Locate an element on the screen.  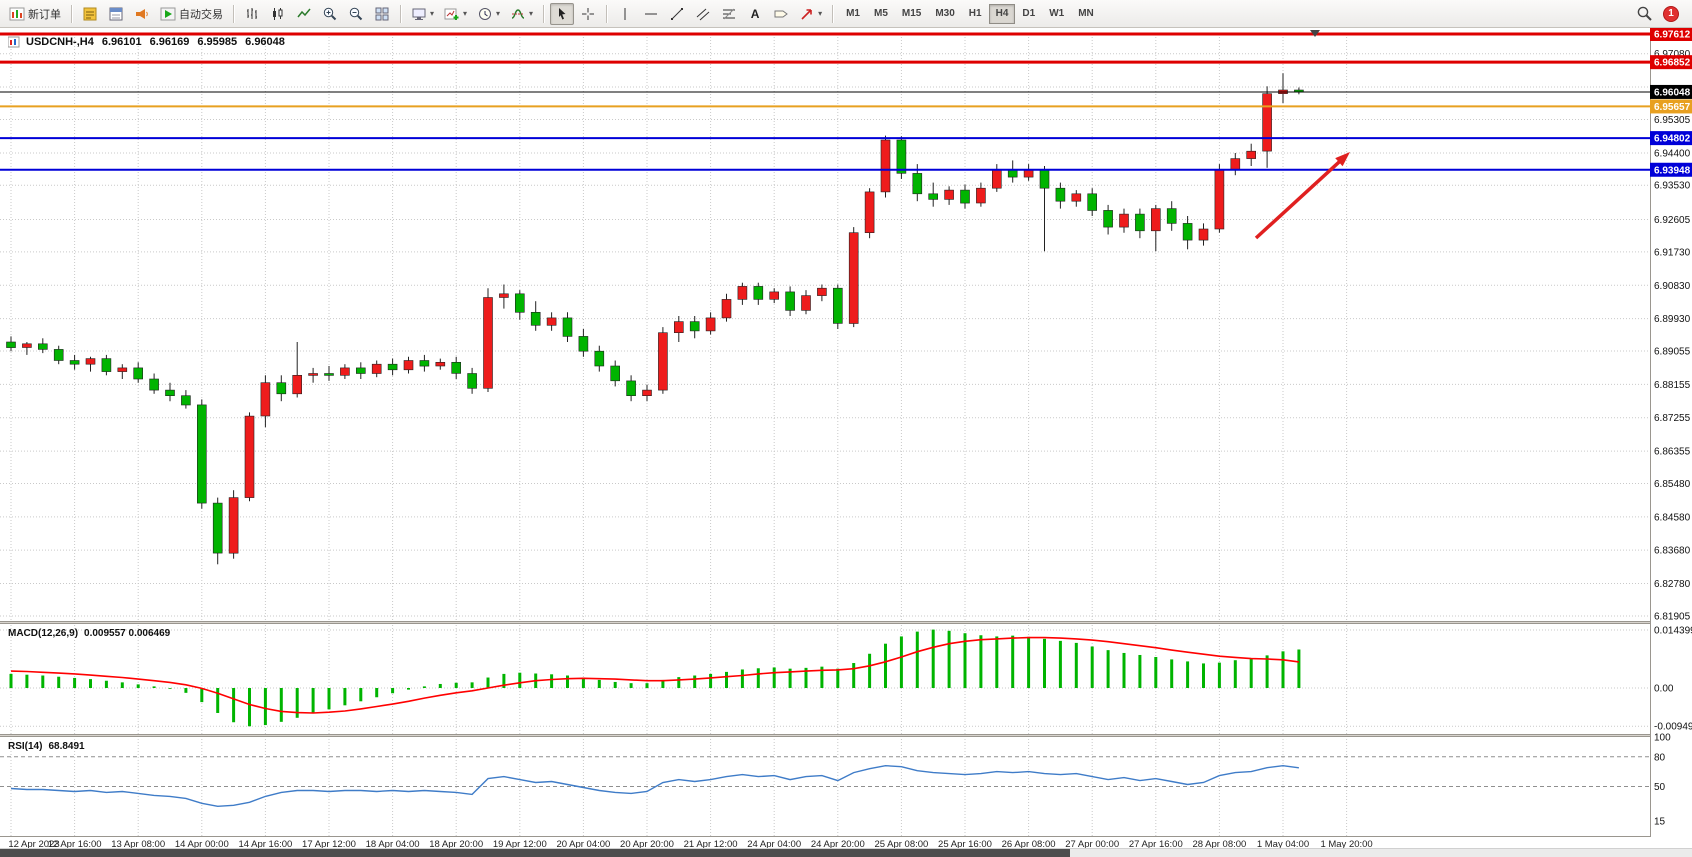
price-axis-label: 6.87255 is located at coordinates (1672, 418).